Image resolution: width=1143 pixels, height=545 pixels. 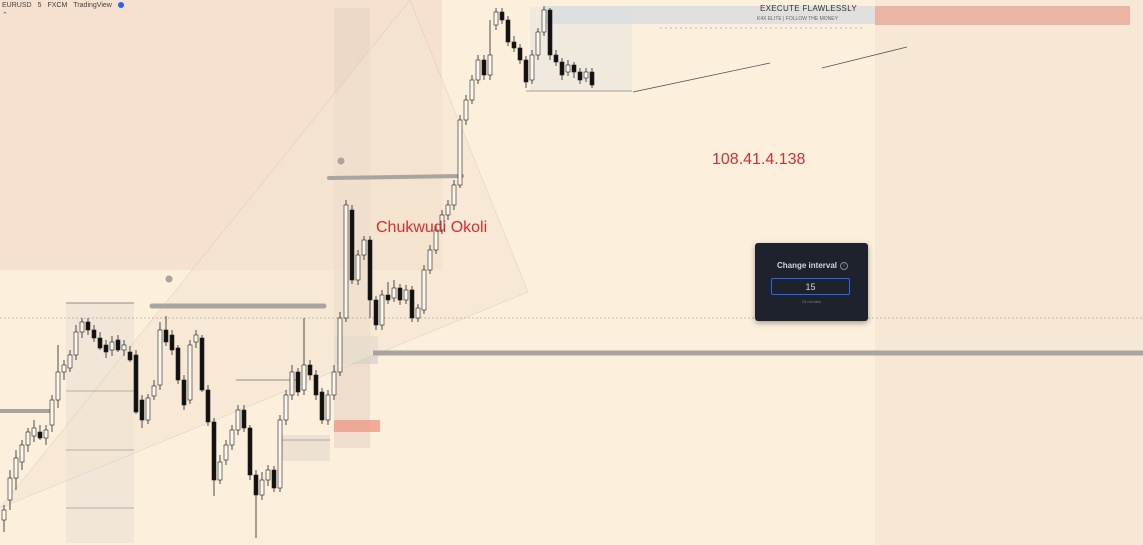 What do you see at coordinates (811, 301) in the screenshot?
I see `interval-hint: 15 minutes` at bounding box center [811, 301].